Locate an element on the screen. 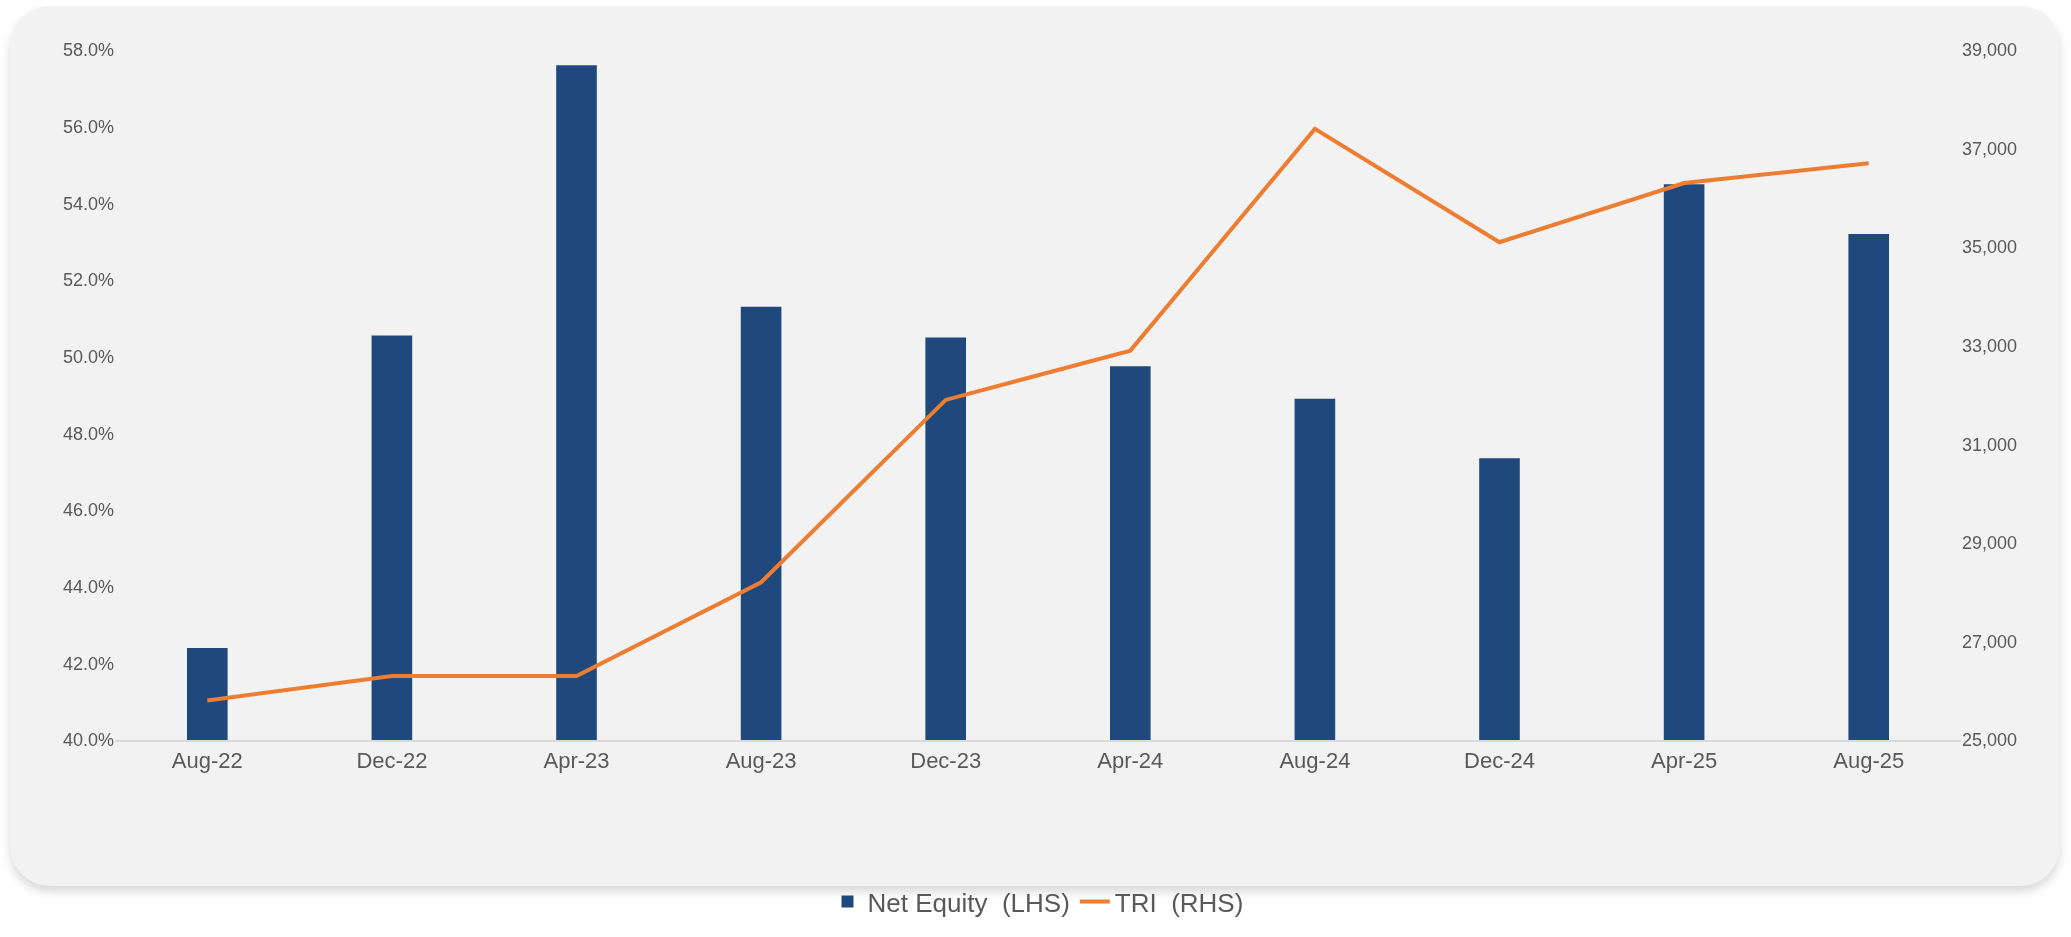 The image size is (2071, 937). x-tick-label: Aug-22 is located at coordinates (207, 761).